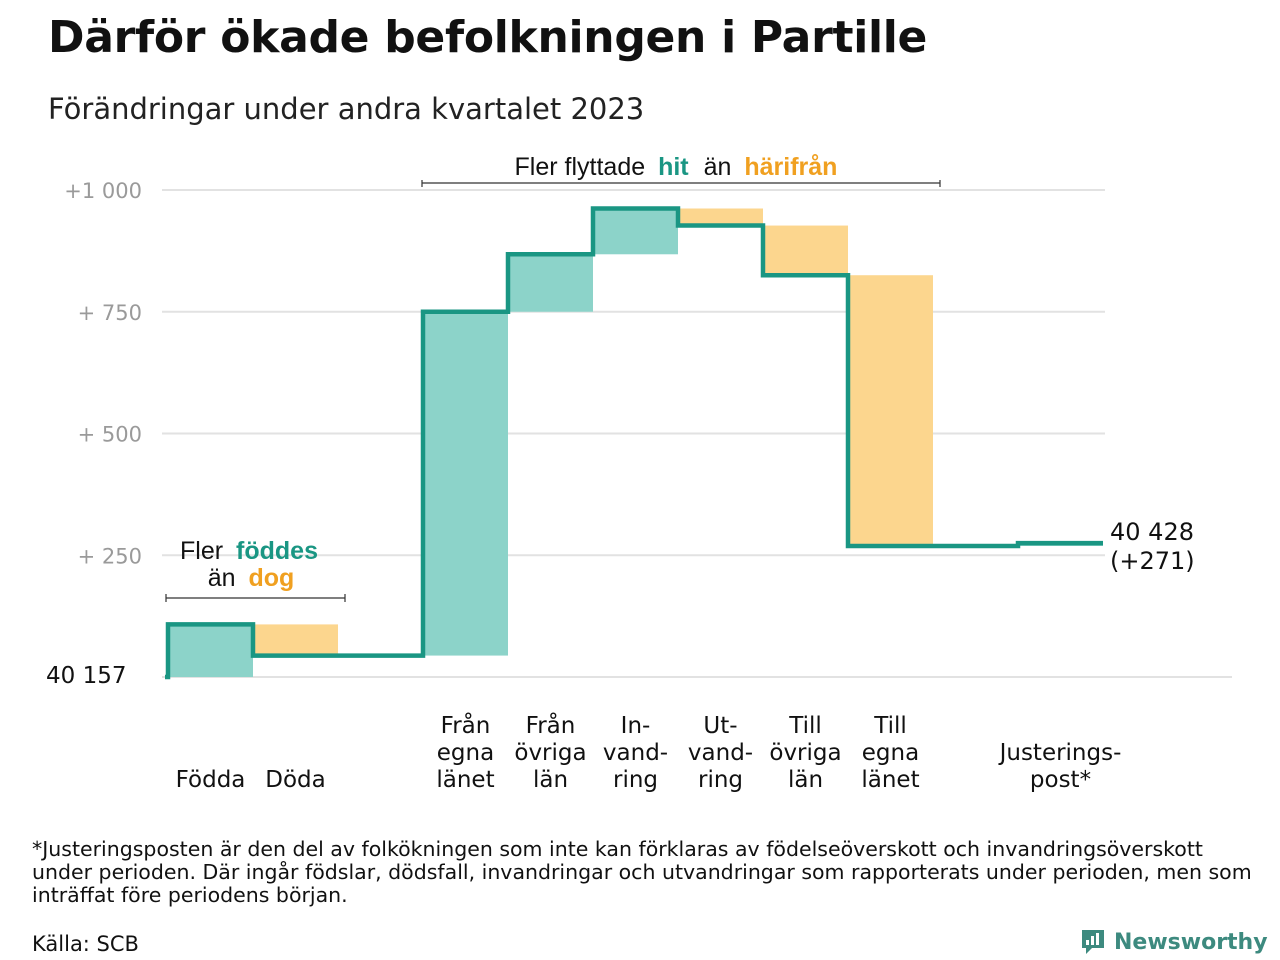 This screenshot has height=960, width=1280. I want to click on y-tick-label: + 750, so click(110, 313).